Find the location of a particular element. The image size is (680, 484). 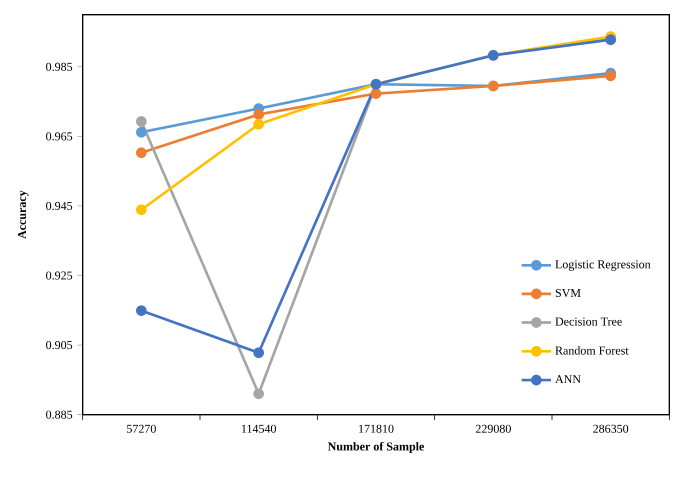

x-tick-label: 171810 is located at coordinates (376, 428).